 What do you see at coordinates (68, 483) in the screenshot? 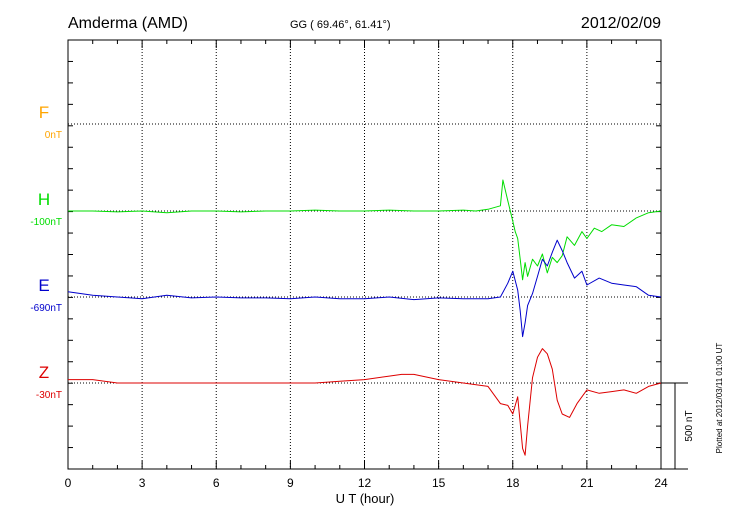
I see `x-tick-label: 0` at bounding box center [68, 483].